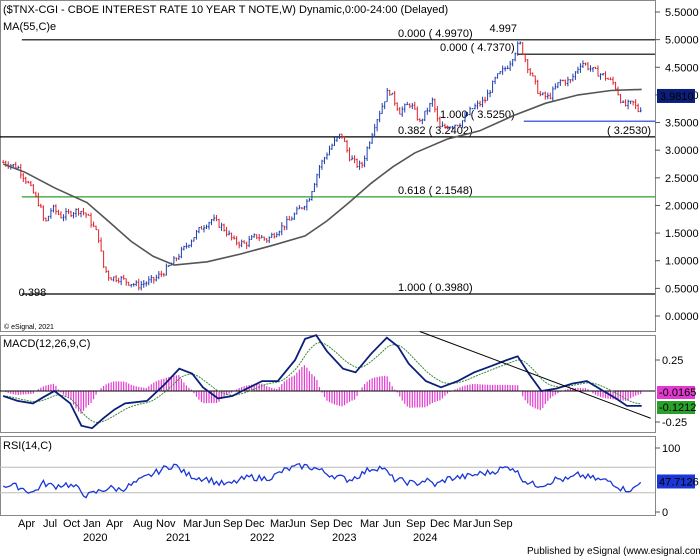 The width and height of the screenshot is (700, 559). I want to click on price-y-tick-label: 0.0000, so click(682, 317).